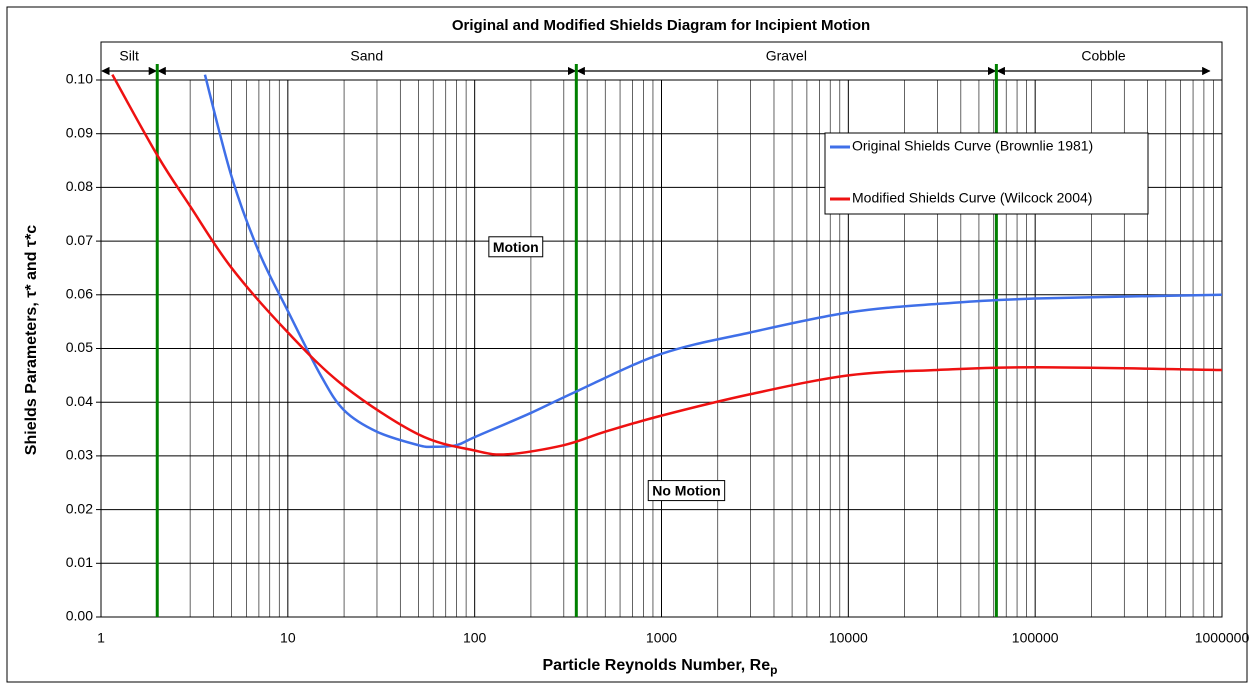  Describe the element at coordinates (1103, 56) in the screenshot. I see `region-label: Cobble` at that location.